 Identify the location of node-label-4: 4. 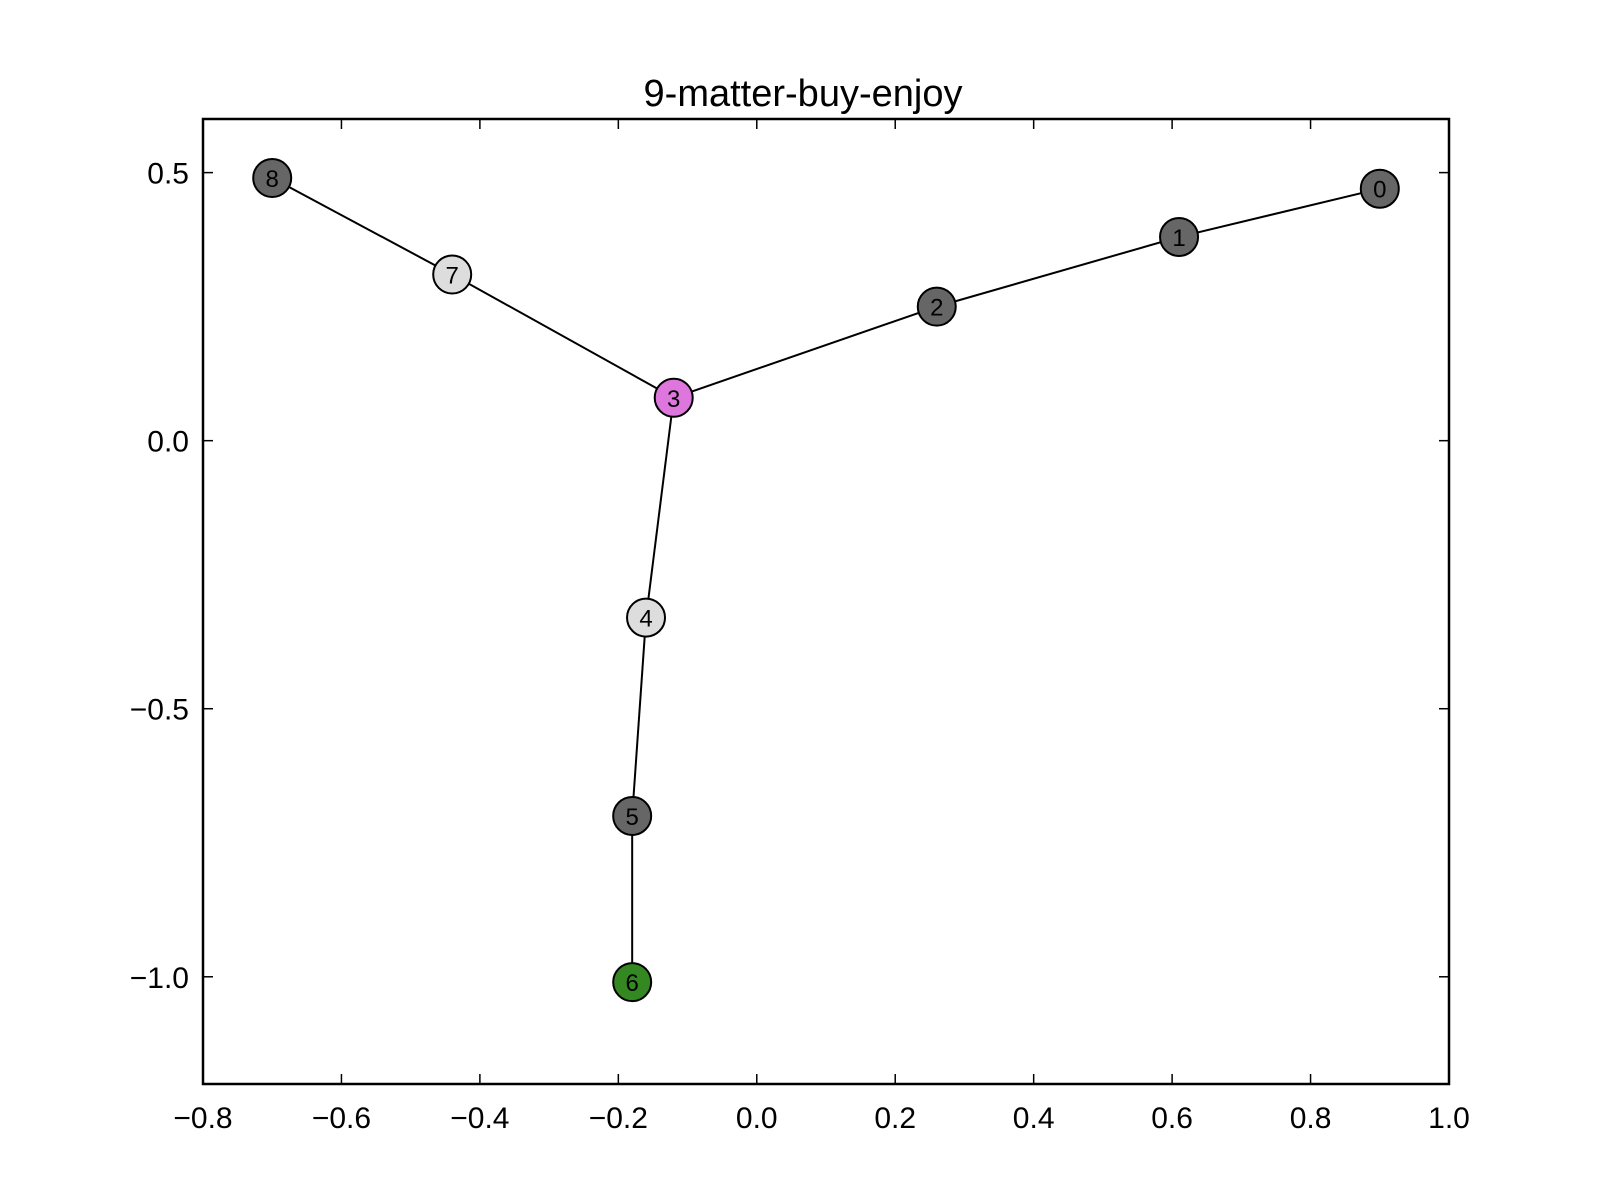
(645, 619).